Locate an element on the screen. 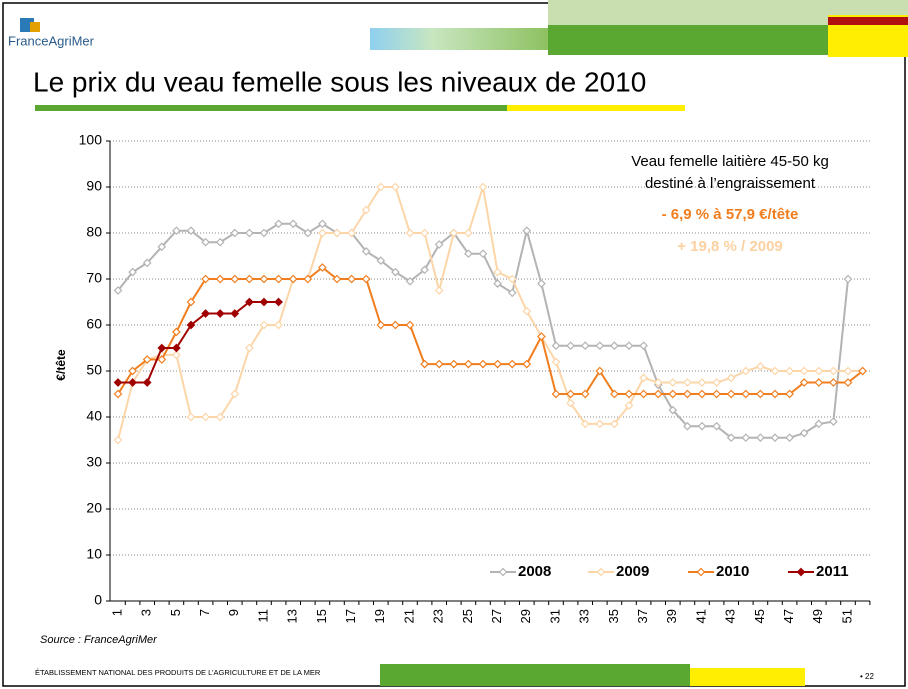 The height and width of the screenshot is (689, 908). x-tick-label: 19 is located at coordinates (379, 616).